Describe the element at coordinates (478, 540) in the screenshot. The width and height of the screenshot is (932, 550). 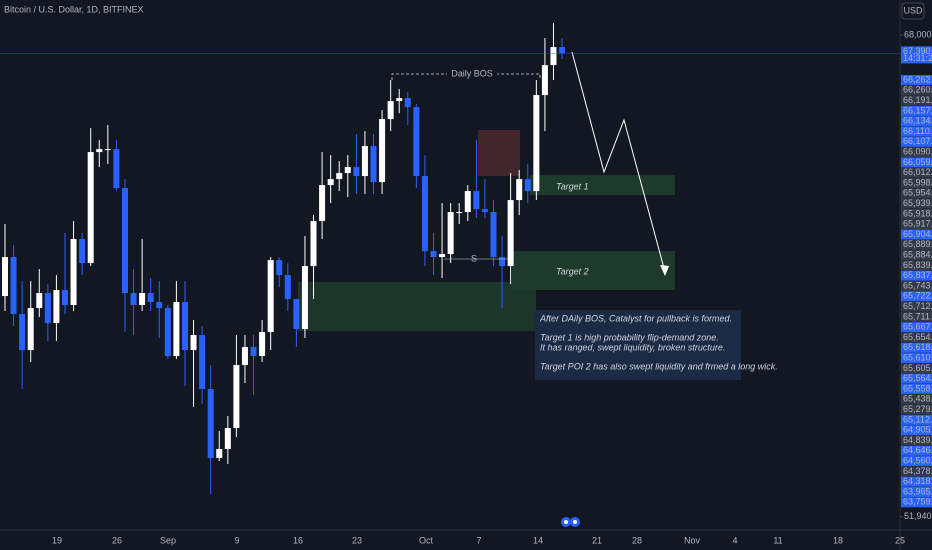
I see `x-tick-label: 7` at that location.